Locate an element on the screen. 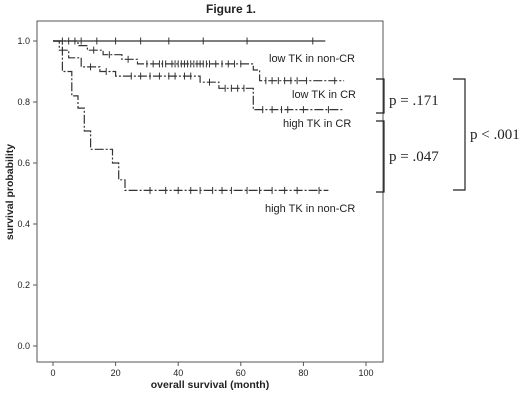 This screenshot has width=520, height=408. y-tick-label: 0.4 is located at coordinates (23, 224).